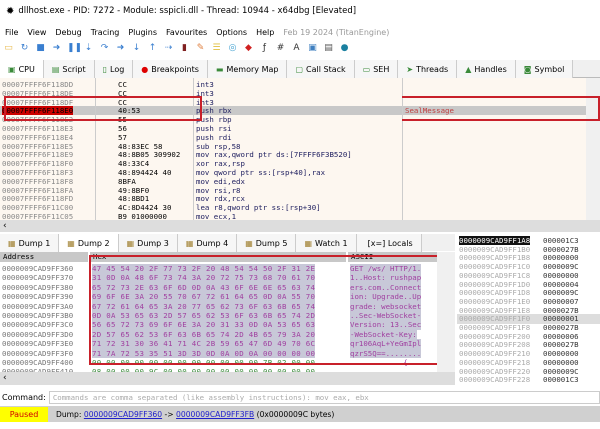 This screenshot has width=600, height=429. What do you see at coordinates (184, 47) in the screenshot?
I see `scylla-icon: ▮` at bounding box center [184, 47].